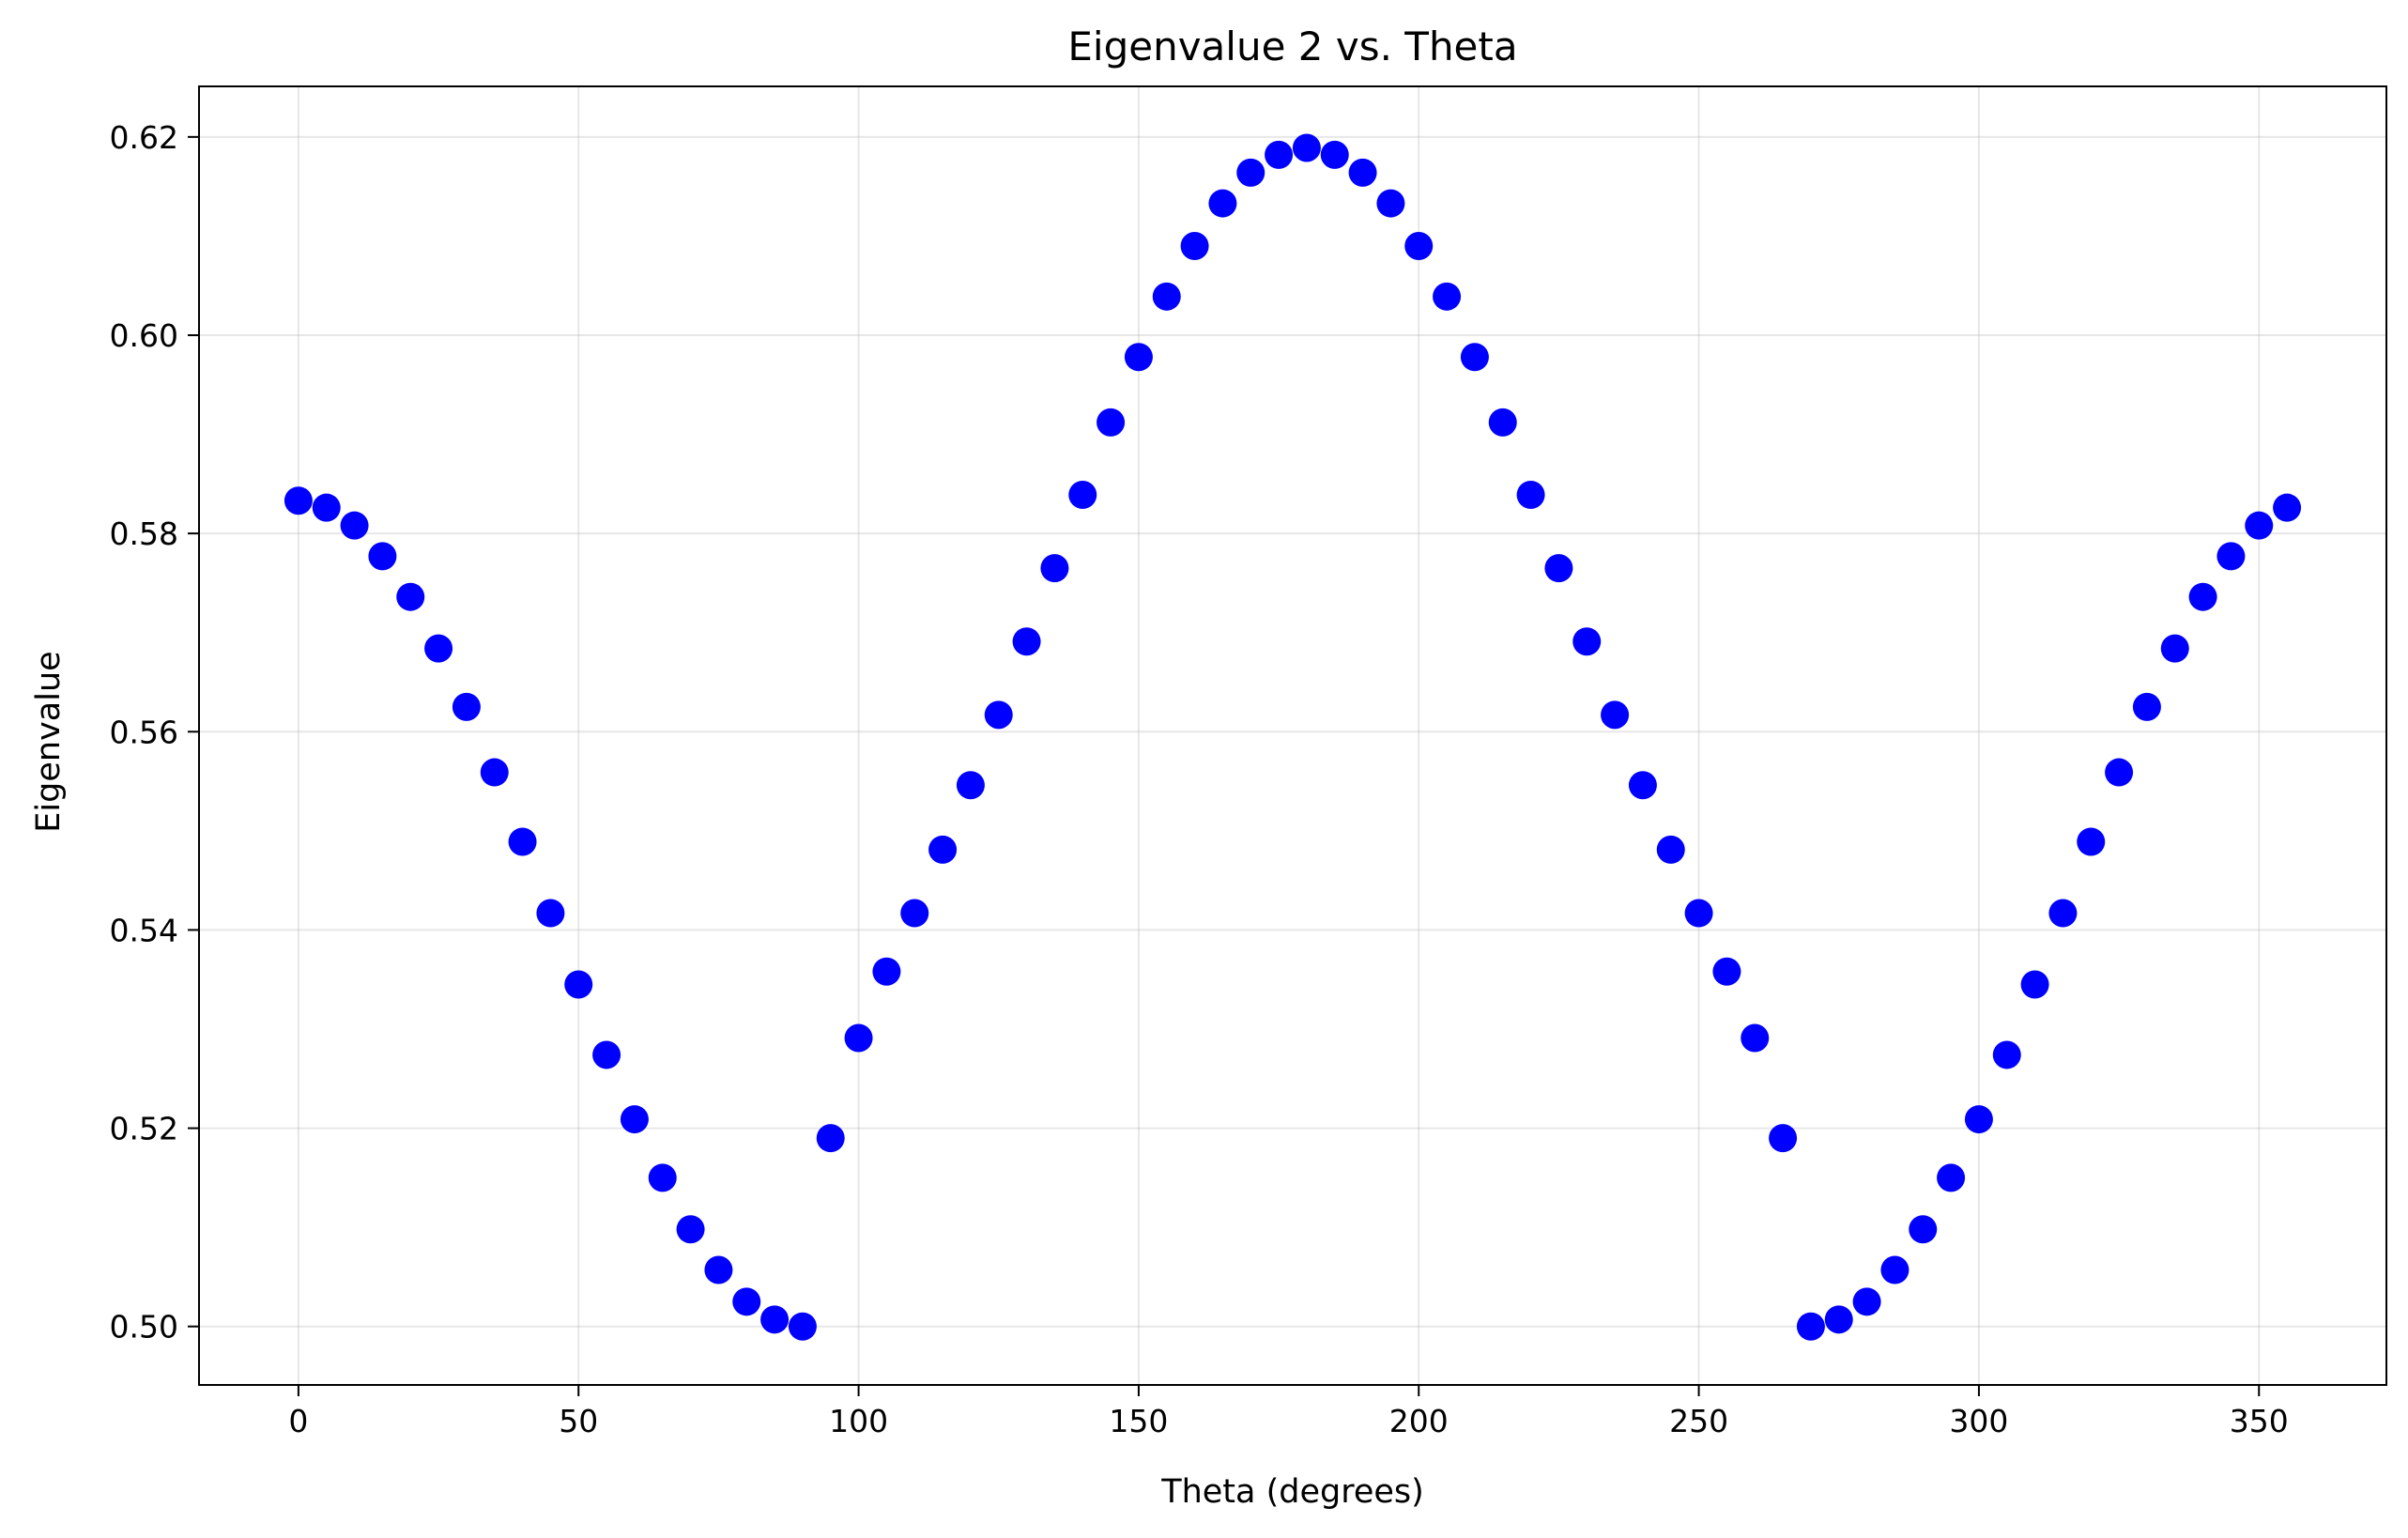 This screenshot has width=2408, height=1538. I want to click on x-tick-label: 150, so click(1138, 1421).